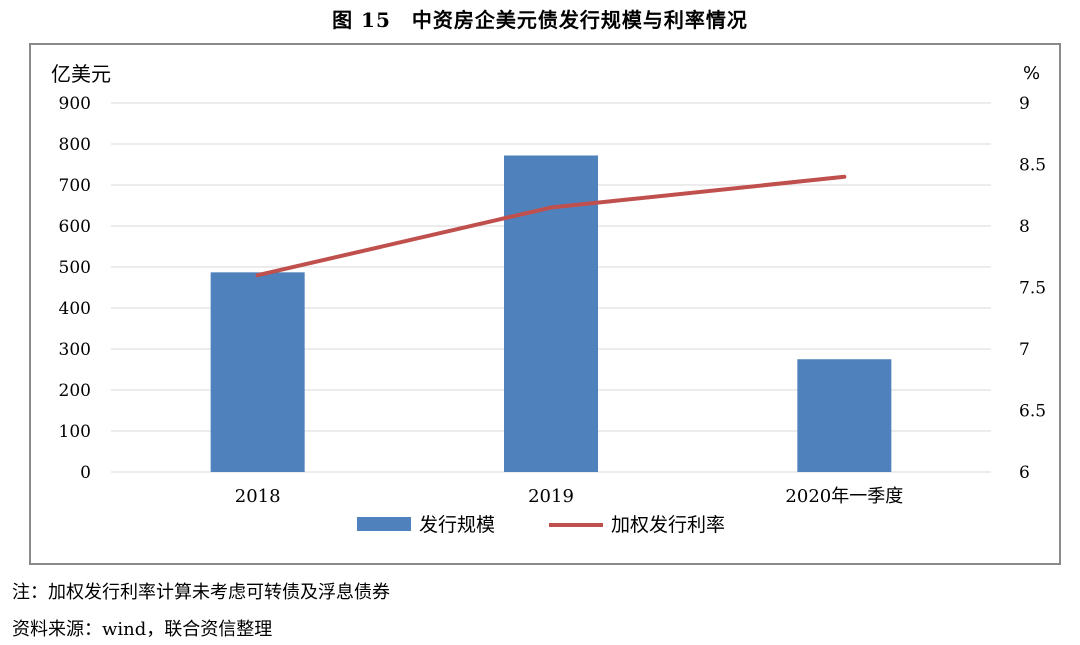 Image resolution: width=1080 pixels, height=645 pixels. What do you see at coordinates (1024, 473) in the screenshot?
I see `y-right-tick-label: 6` at bounding box center [1024, 473].